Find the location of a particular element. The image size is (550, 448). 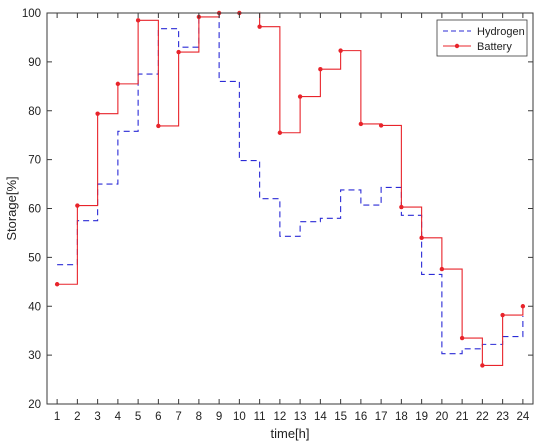

x-tick-label: 10 is located at coordinates (239, 417).